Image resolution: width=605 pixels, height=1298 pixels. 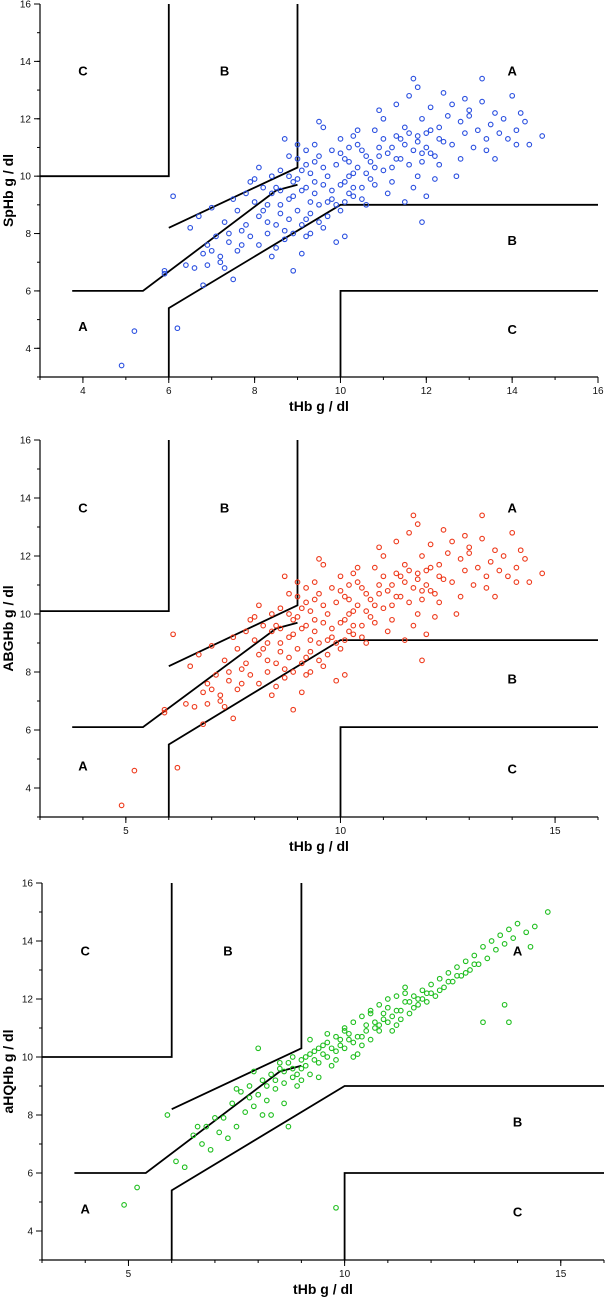 What do you see at coordinates (561, 1274) in the screenshot?
I see `x-tick-label: 15` at bounding box center [561, 1274].